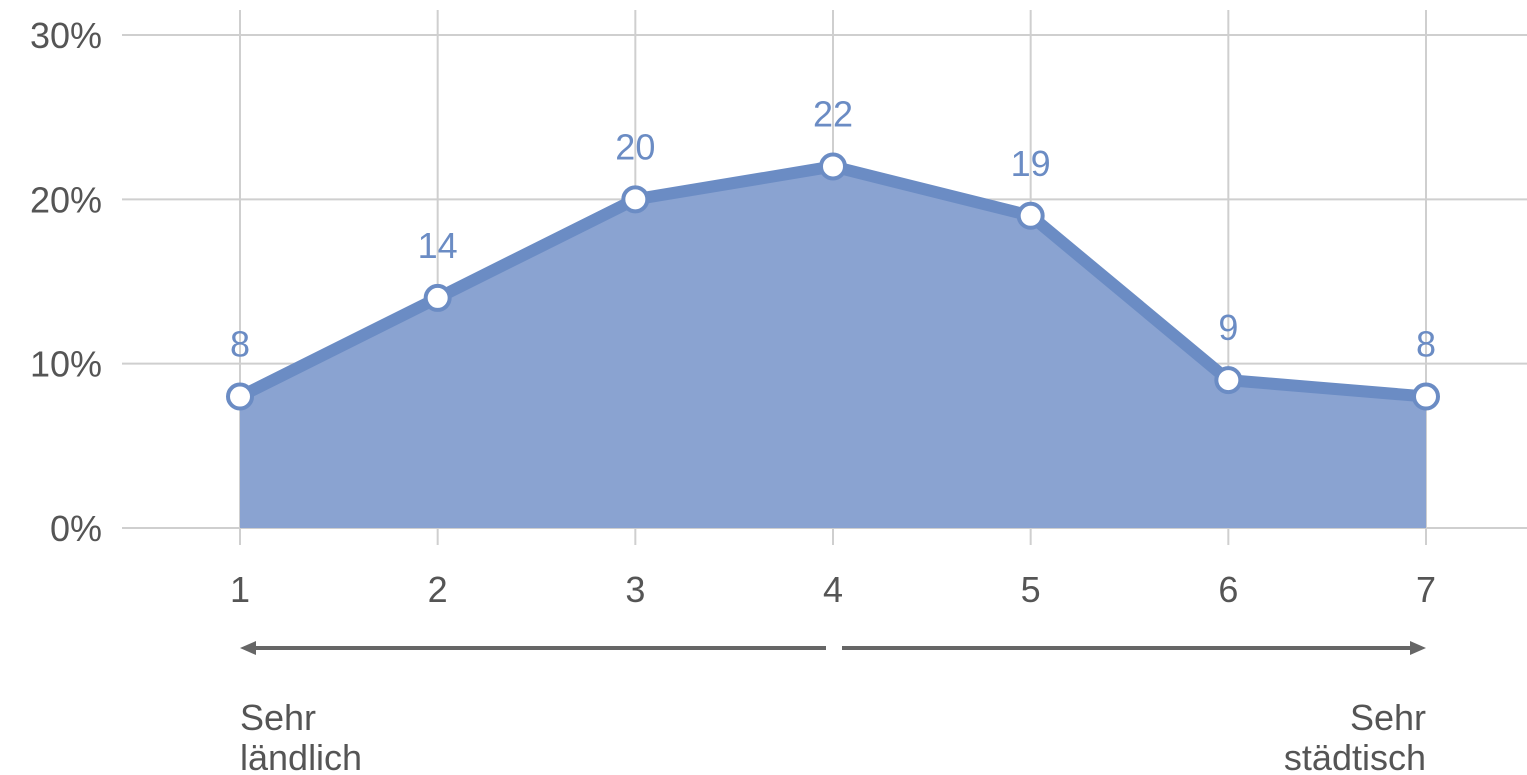  What do you see at coordinates (1228, 327) in the screenshot?
I see `data-label: 9` at bounding box center [1228, 327].